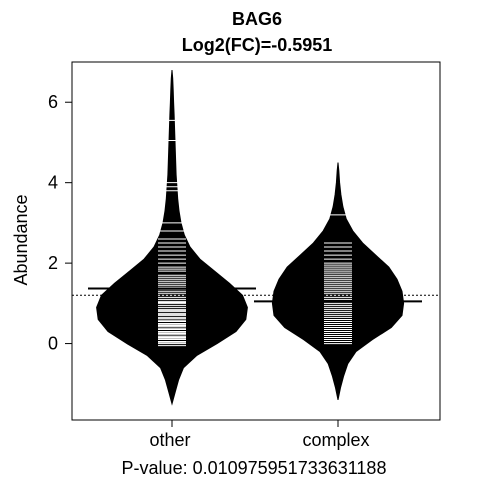 The image size is (480, 480). Describe the element at coordinates (53, 344) in the screenshot. I see `y-tick-label: 0` at that location.